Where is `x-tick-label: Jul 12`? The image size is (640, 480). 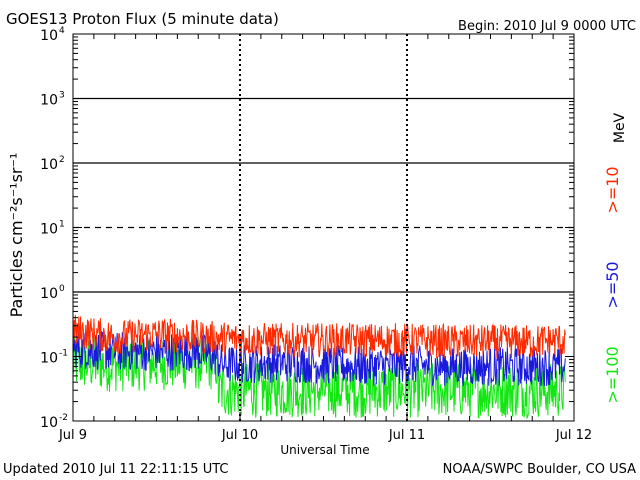
x-tick-label: Jul 12 is located at coordinates (573, 435).